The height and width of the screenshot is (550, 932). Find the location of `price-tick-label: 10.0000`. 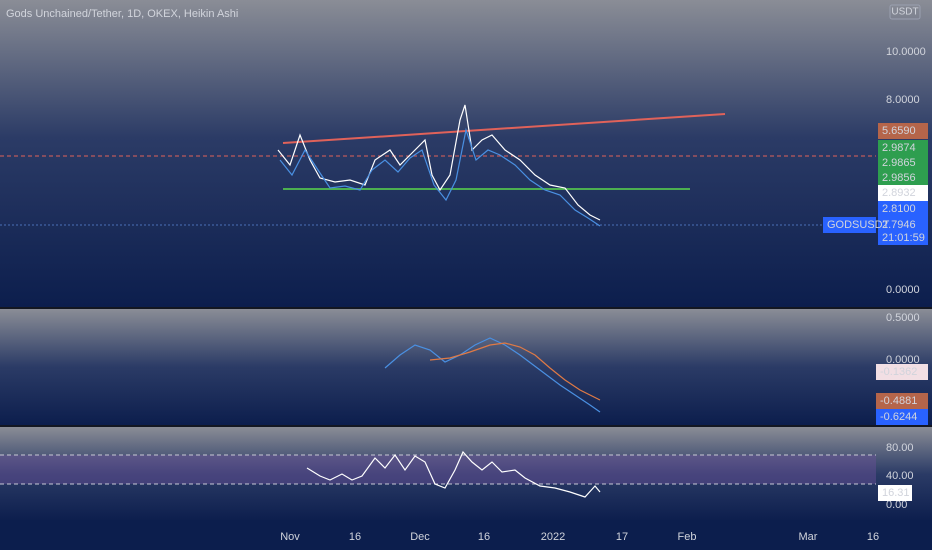

price-tick-label: 10.0000 is located at coordinates (906, 52).